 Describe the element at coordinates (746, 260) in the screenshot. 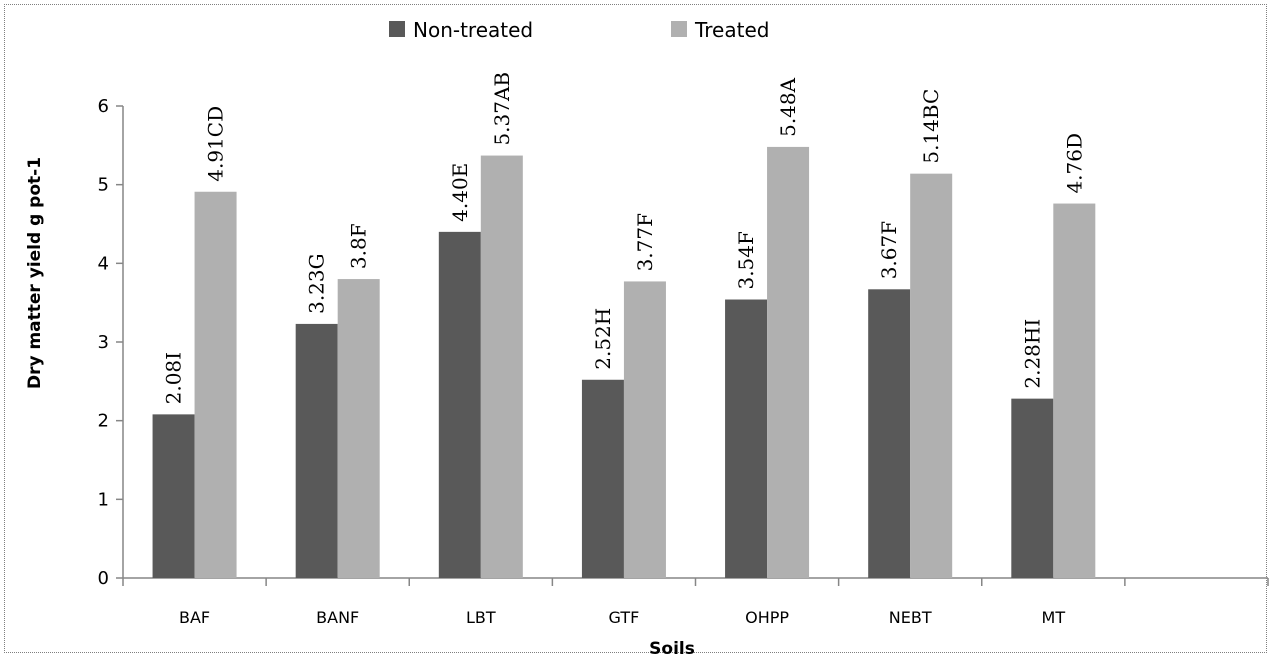

I see `data-label: 3.54F` at that location.